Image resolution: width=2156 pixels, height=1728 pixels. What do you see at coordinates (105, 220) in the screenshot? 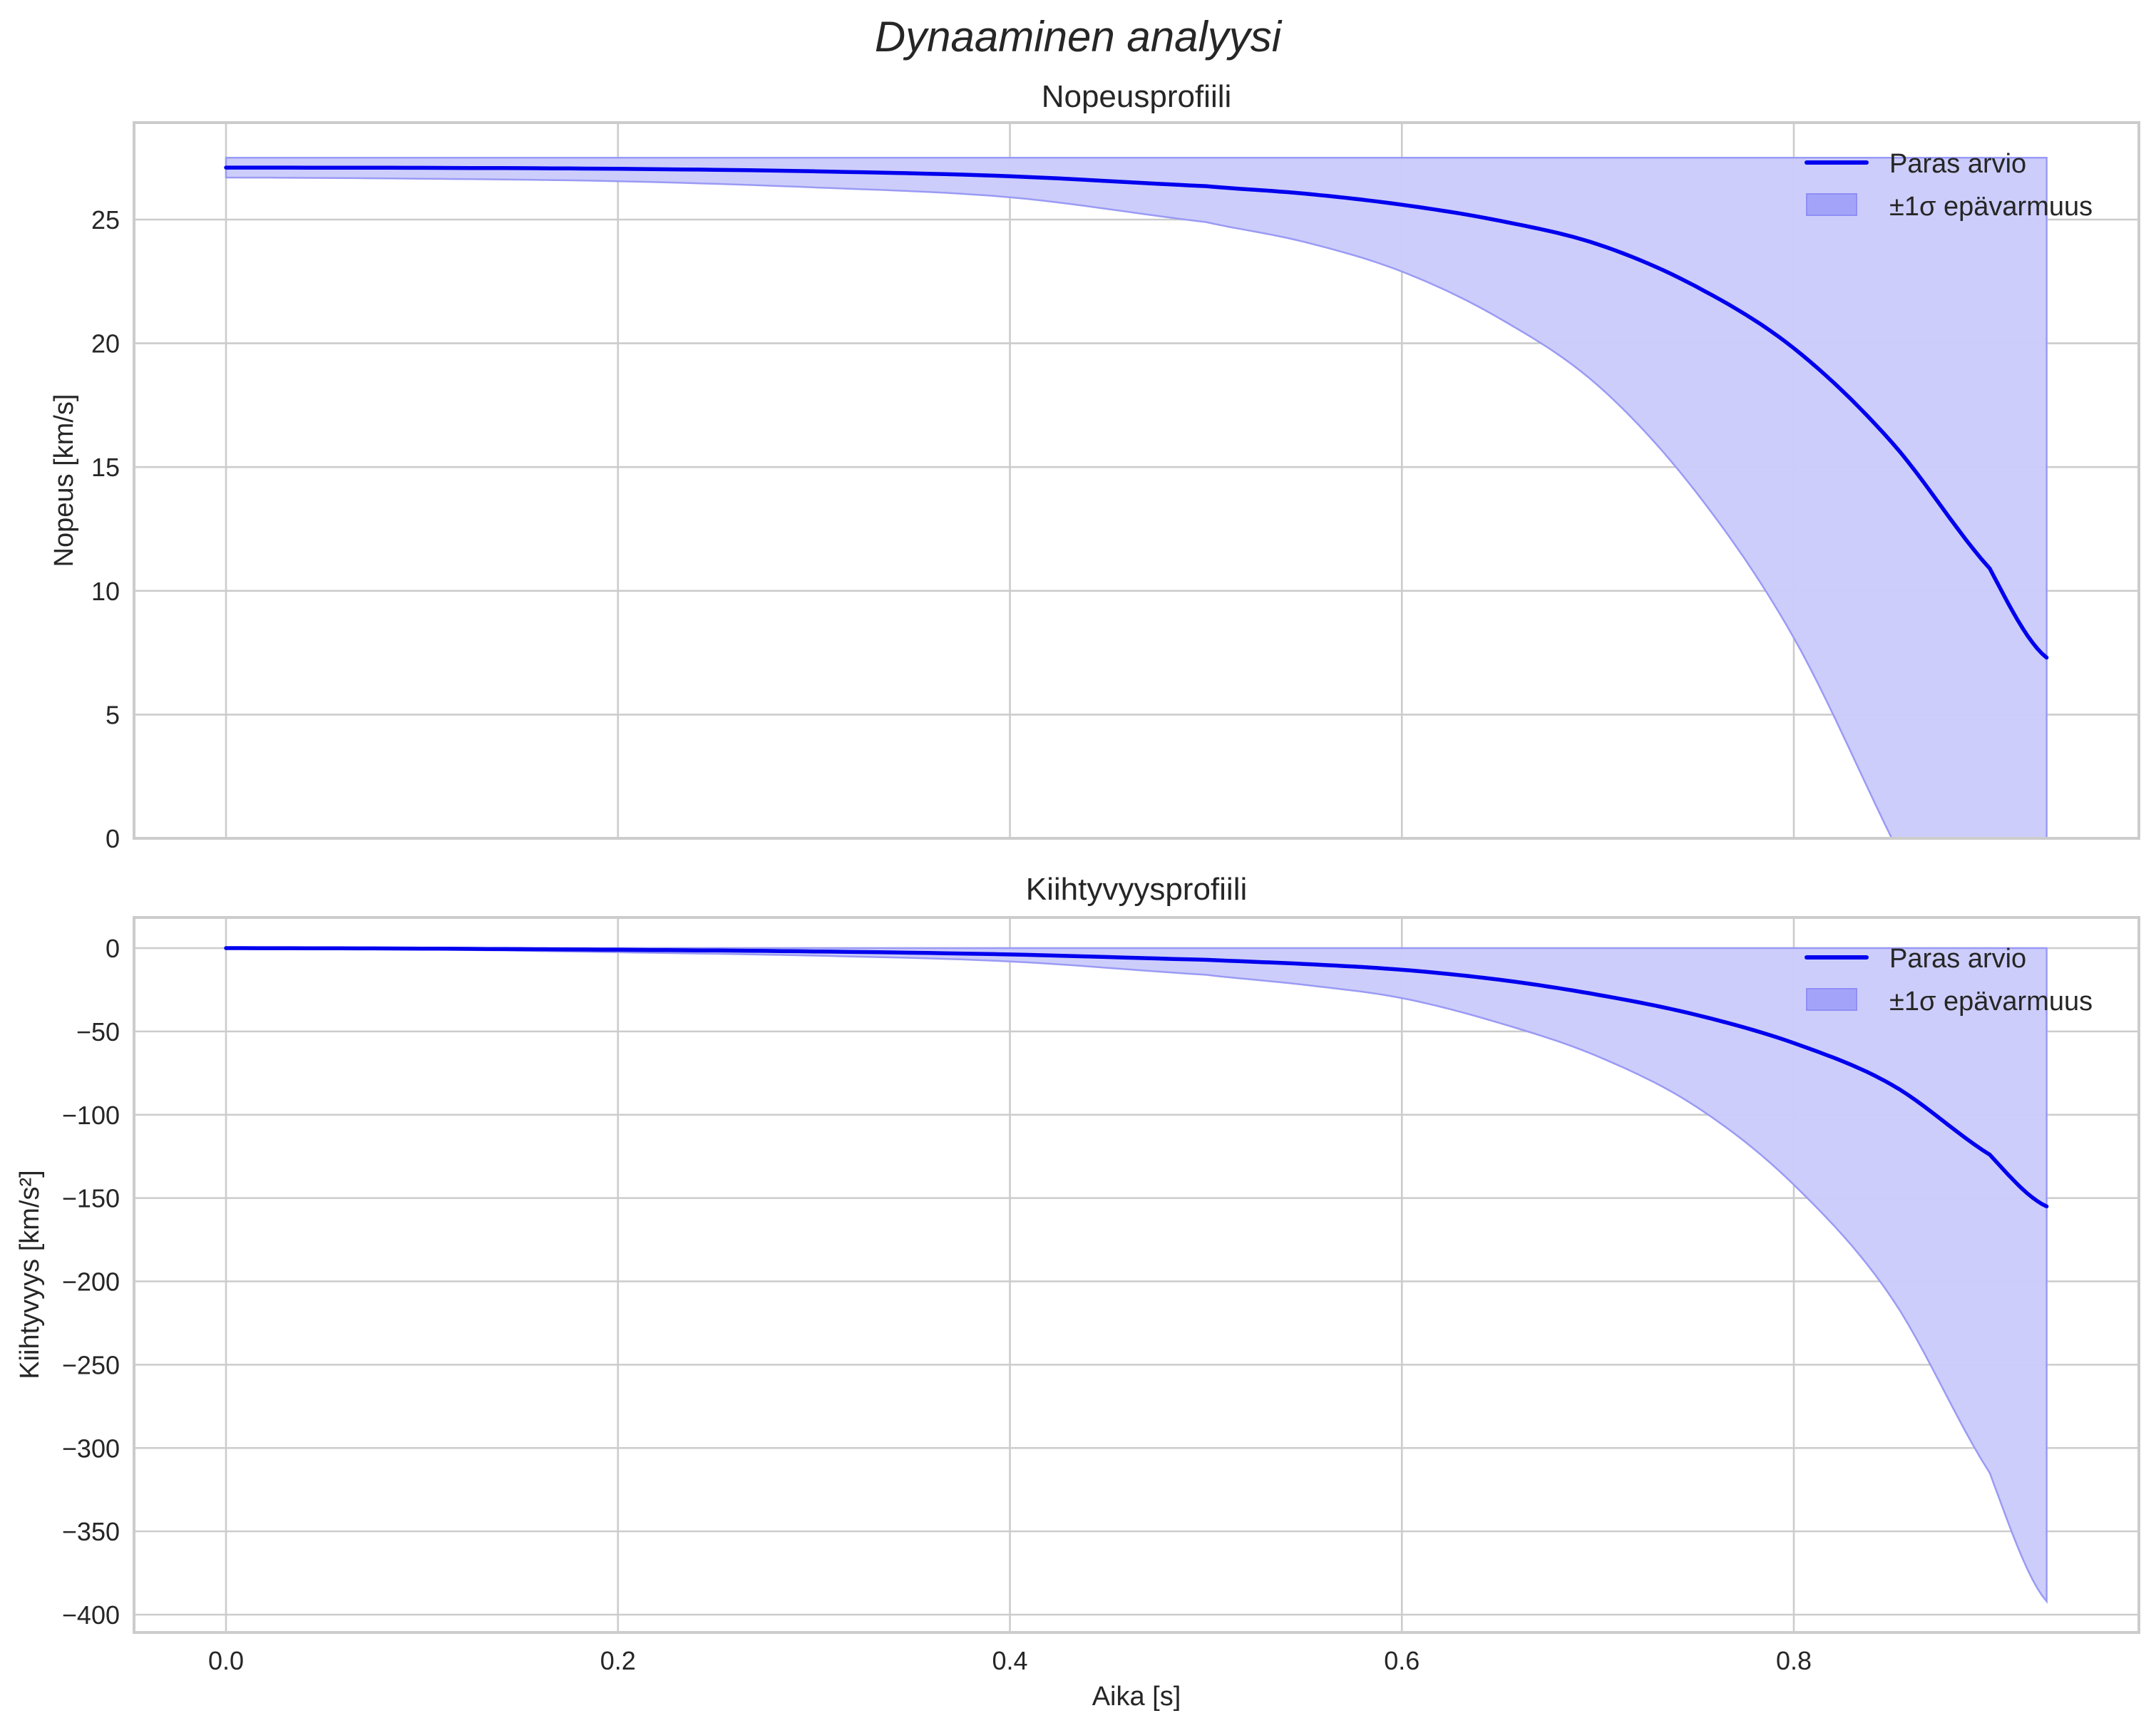
I see `y-tick-label: 25` at bounding box center [105, 220].